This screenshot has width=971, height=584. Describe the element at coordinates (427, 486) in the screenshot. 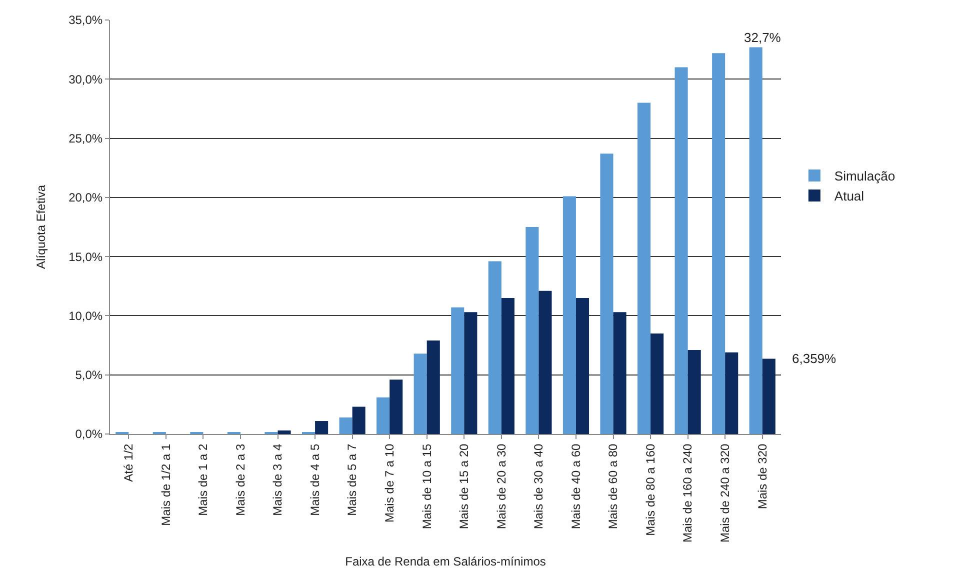

I see `x-tick-label: Mais de 10 a 15` at that location.